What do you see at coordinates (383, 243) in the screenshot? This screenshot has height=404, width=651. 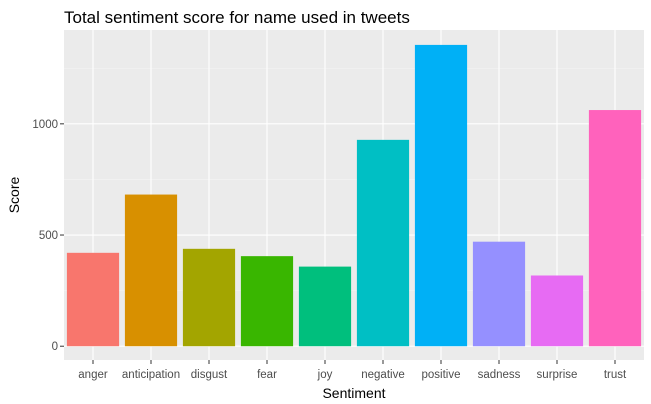 I see `bar-negative` at bounding box center [383, 243].